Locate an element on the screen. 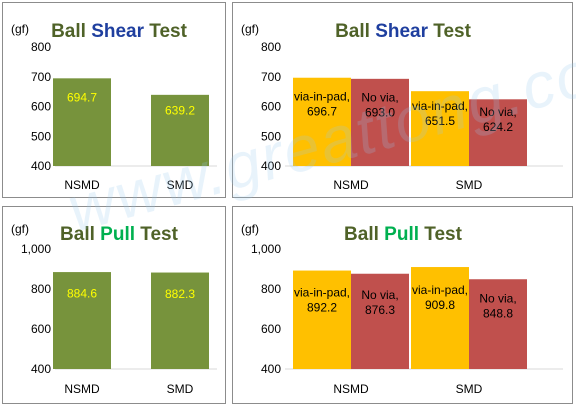 Image resolution: width=576 pixels, height=407 pixels. data-label: 882.3 is located at coordinates (180, 294).